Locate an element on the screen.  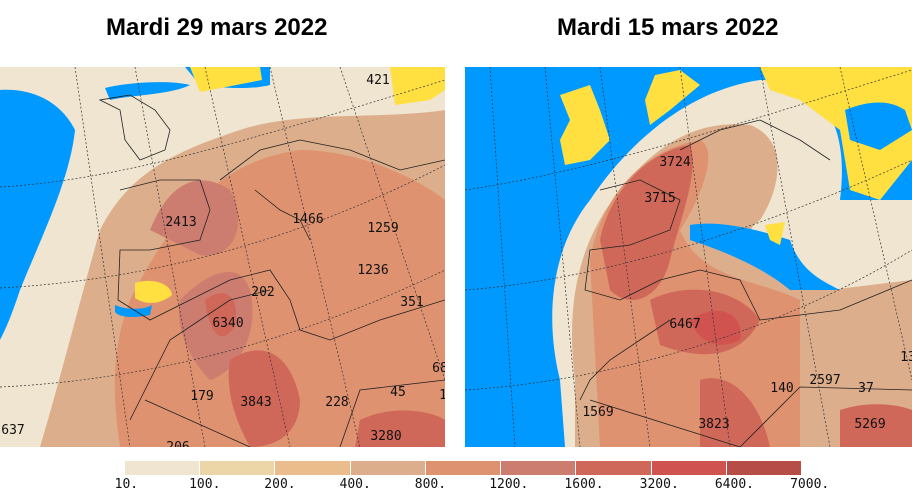
colorbar-tick-label: 400. is located at coordinates (355, 484).